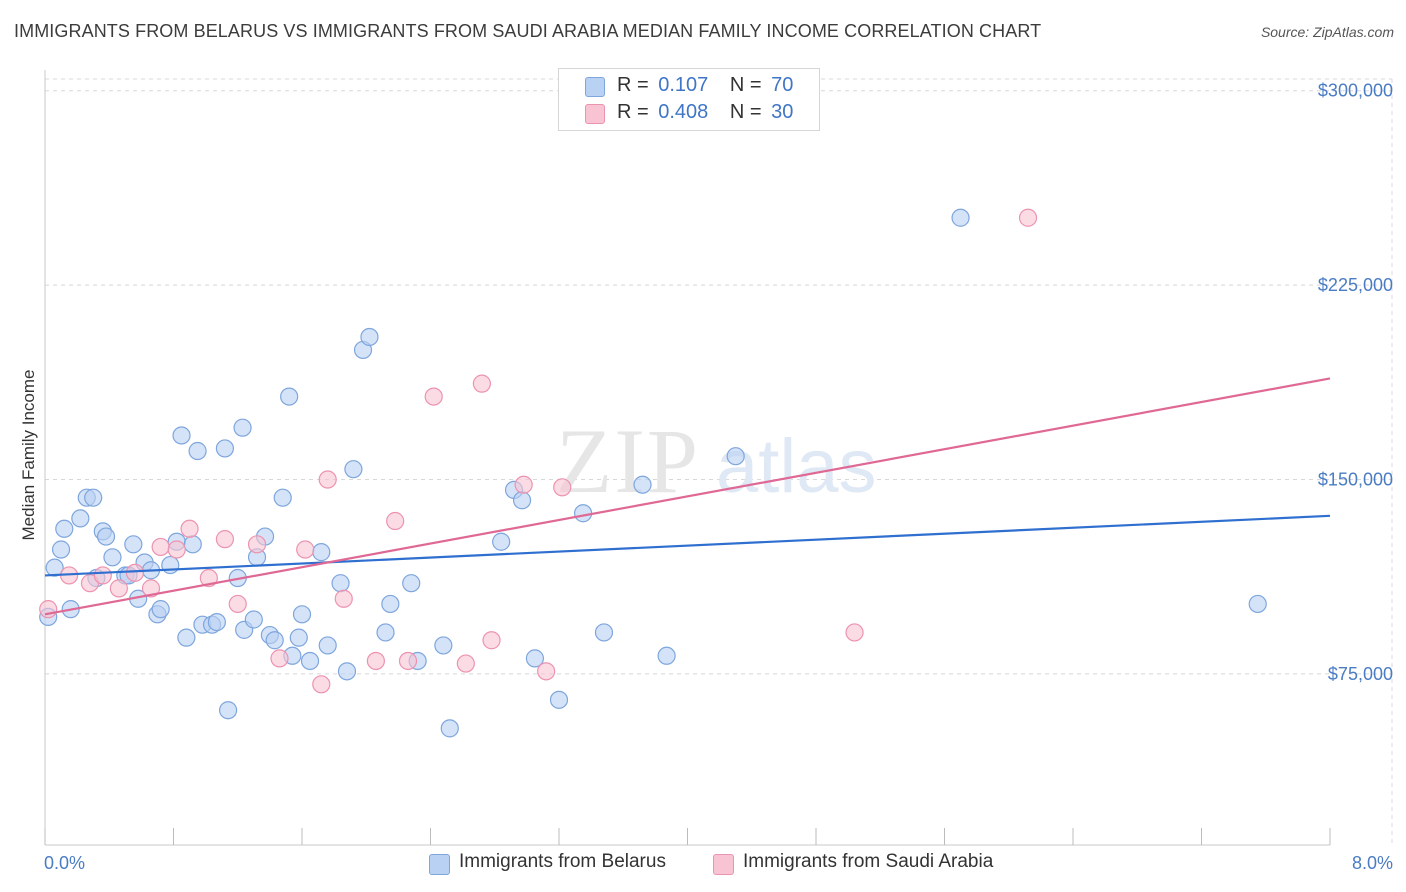 The height and width of the screenshot is (892, 1406). I want to click on y-tick-label: $225,000, so click(1355, 285).